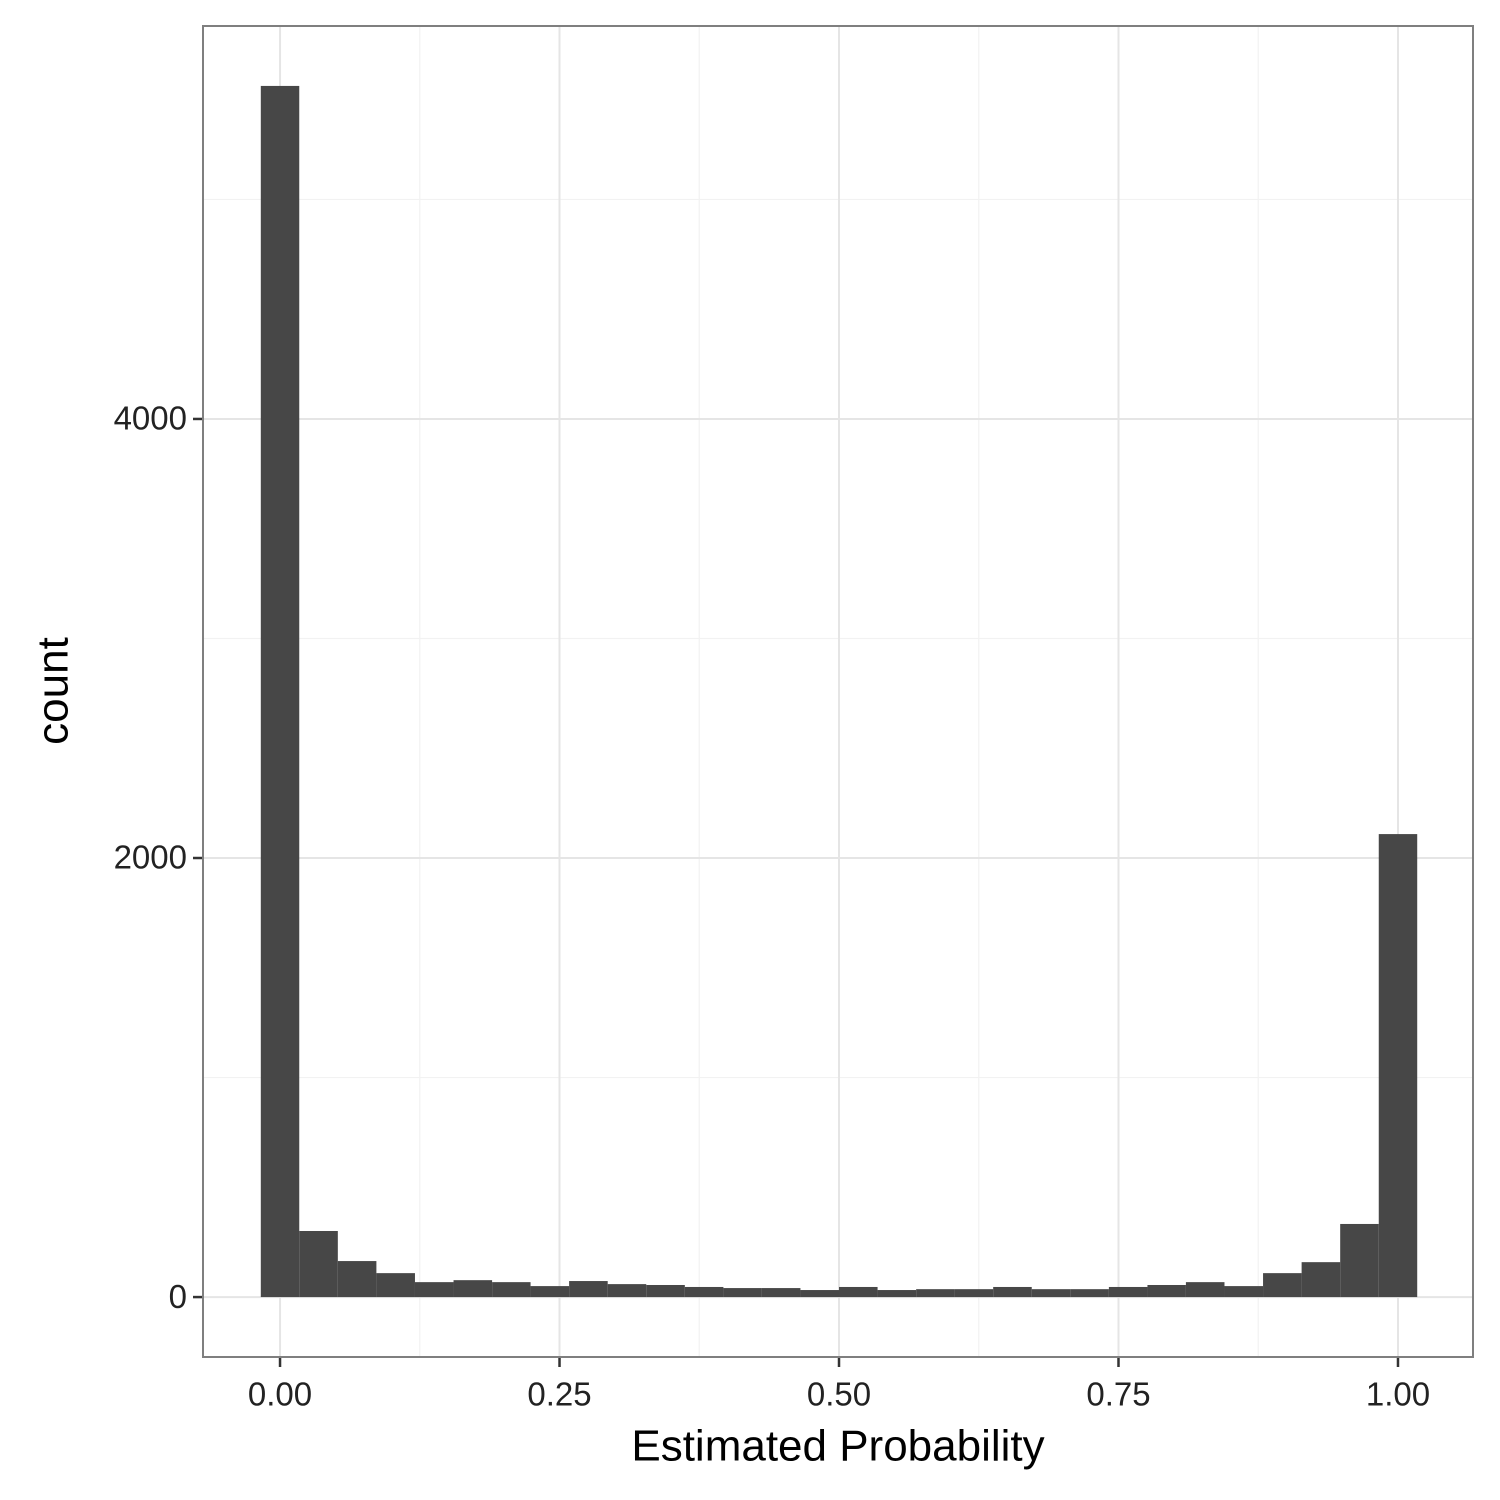  What do you see at coordinates (559, 1394) in the screenshot?
I see `x-tick-label: 0.25` at bounding box center [559, 1394].